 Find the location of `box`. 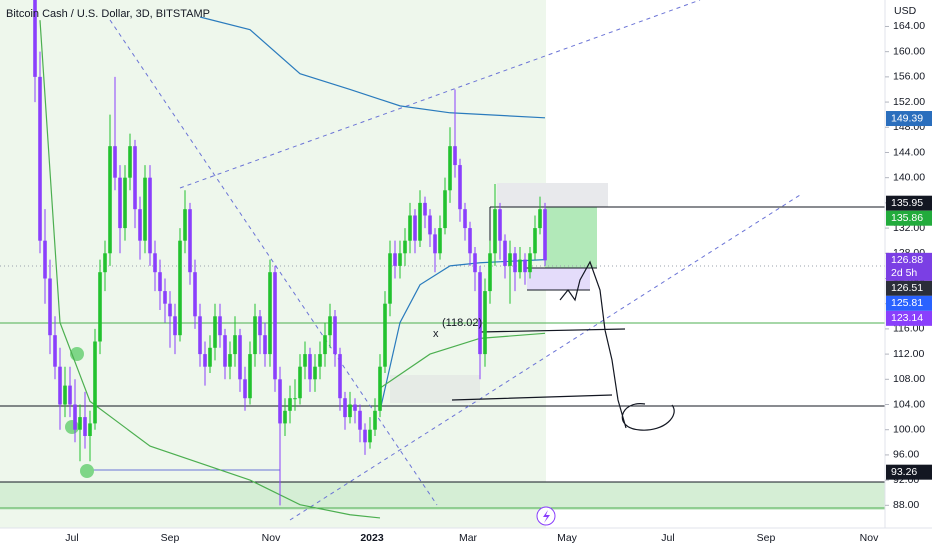

box is located at coordinates (552, 195).